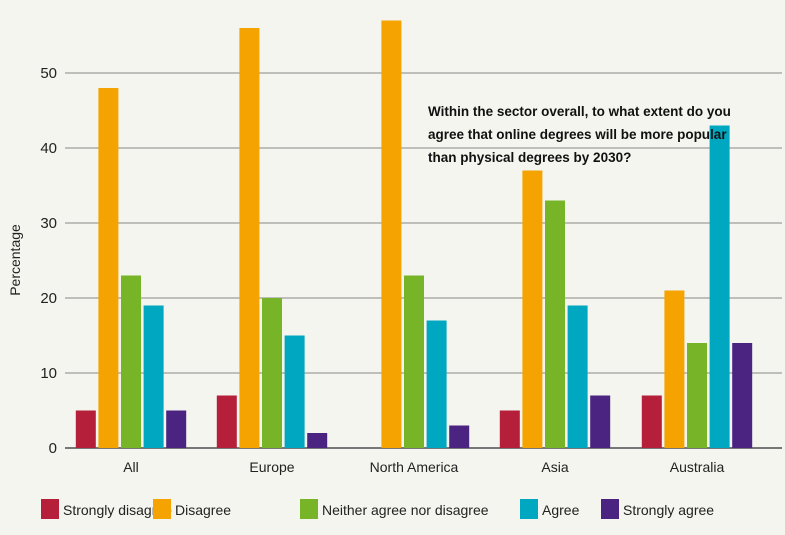 This screenshot has height=535, width=785. I want to click on bar-australia-neither-agree-nor-disagree, so click(697, 395).